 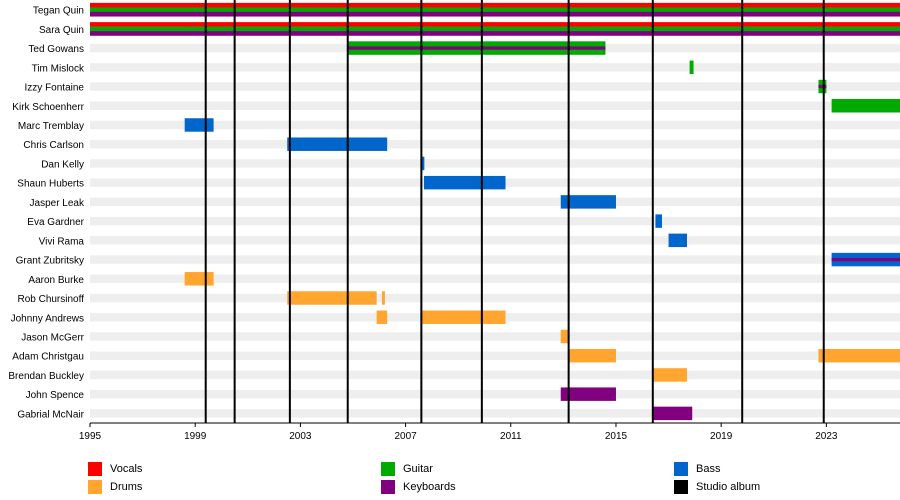 I want to click on row-band-aaron-burke, so click(x=495, y=279).